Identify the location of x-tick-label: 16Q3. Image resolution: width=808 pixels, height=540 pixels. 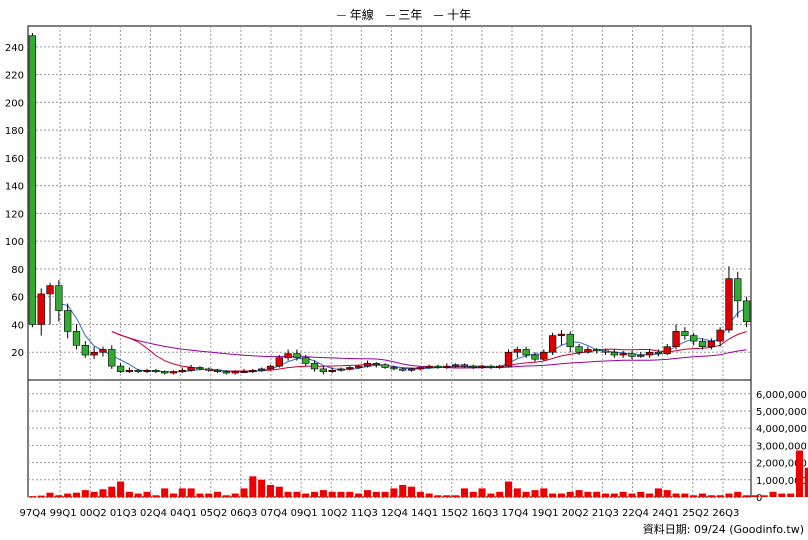
(484, 513).